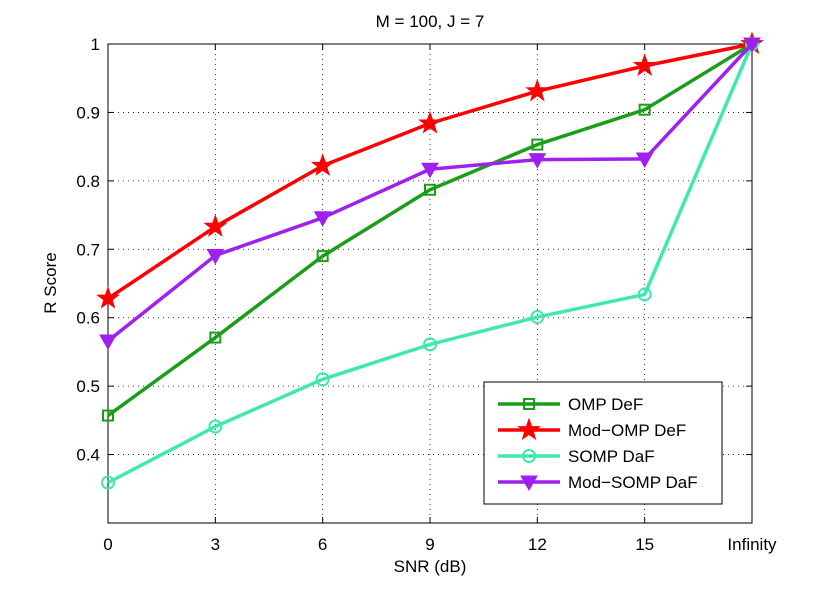 The height and width of the screenshot is (590, 830). Describe the element at coordinates (627, 430) in the screenshot. I see `legend-label: Mod−OMP DeF` at that location.